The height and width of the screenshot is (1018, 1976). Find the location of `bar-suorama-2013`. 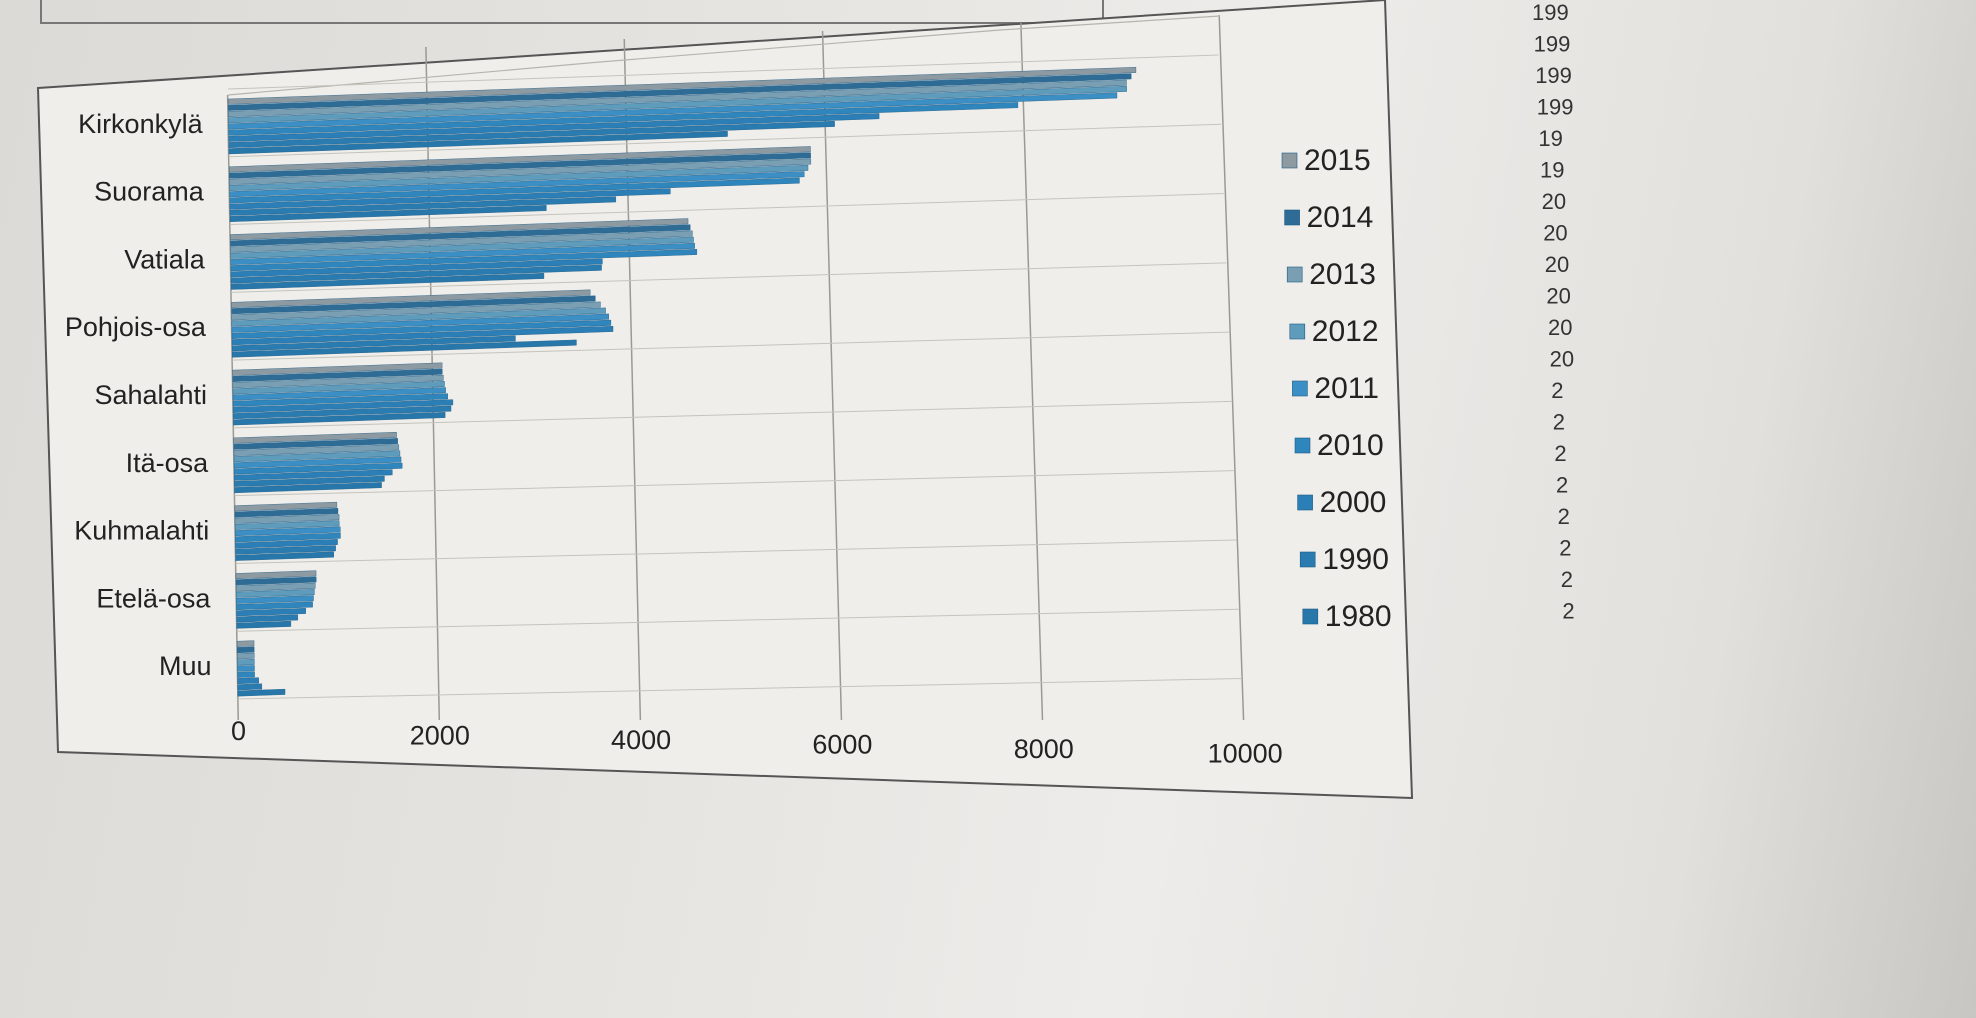

bar-suorama-2013 is located at coordinates (520, 171).